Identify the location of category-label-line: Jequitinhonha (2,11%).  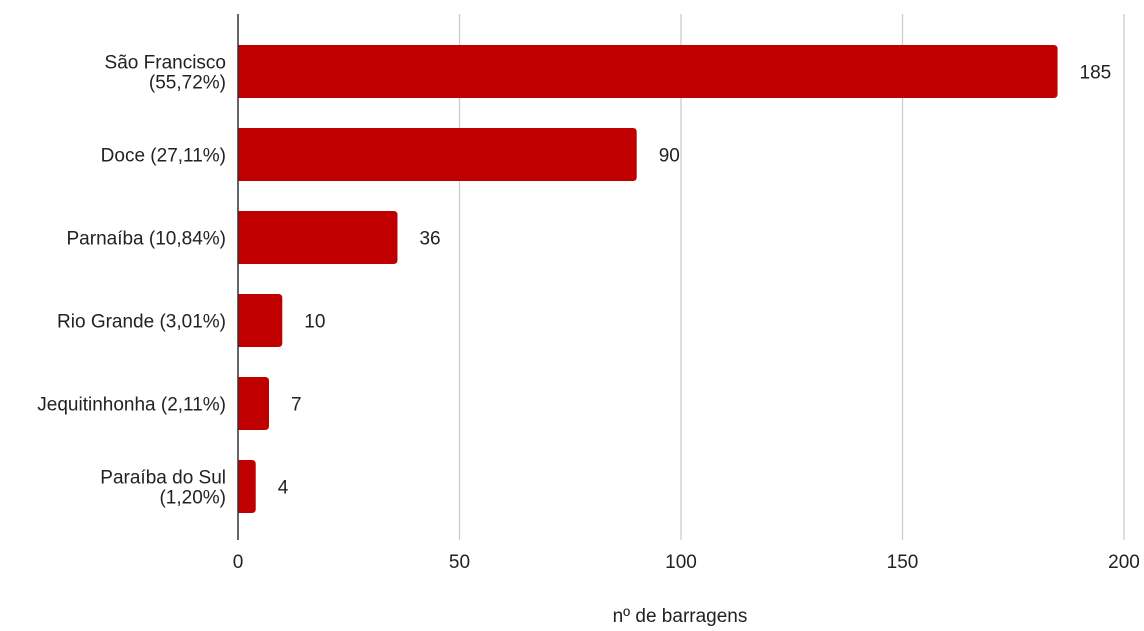
(131, 405).